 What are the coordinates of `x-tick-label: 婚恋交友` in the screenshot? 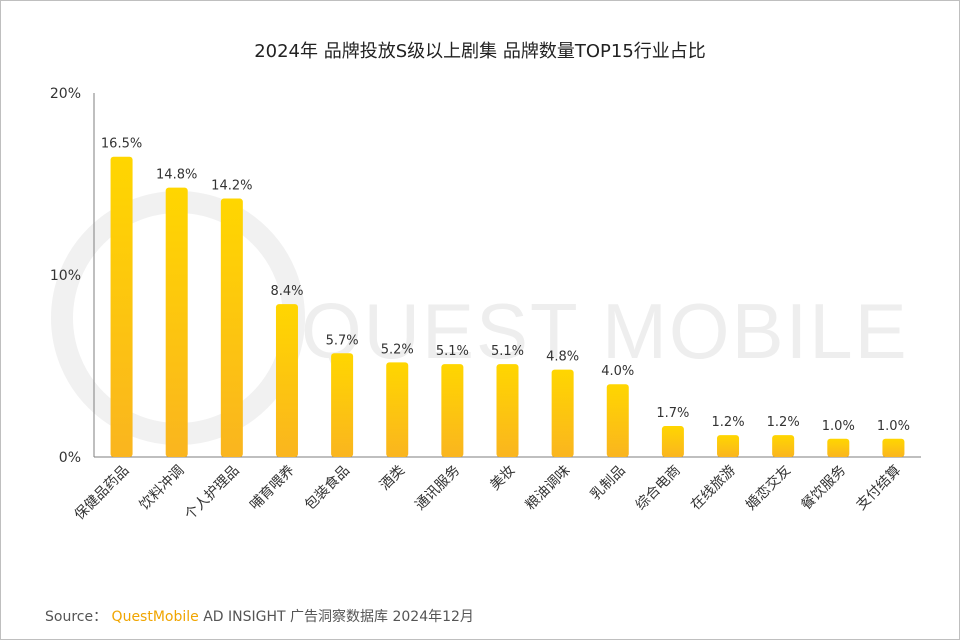 It's located at (768, 488).